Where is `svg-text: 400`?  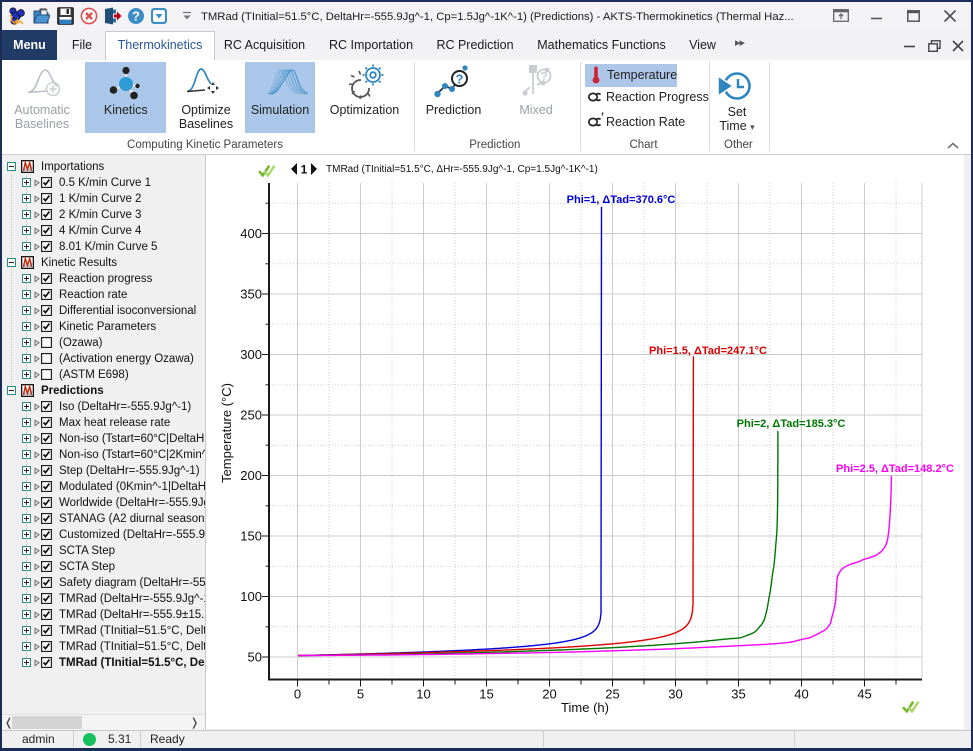 svg-text: 400 is located at coordinates (251, 233).